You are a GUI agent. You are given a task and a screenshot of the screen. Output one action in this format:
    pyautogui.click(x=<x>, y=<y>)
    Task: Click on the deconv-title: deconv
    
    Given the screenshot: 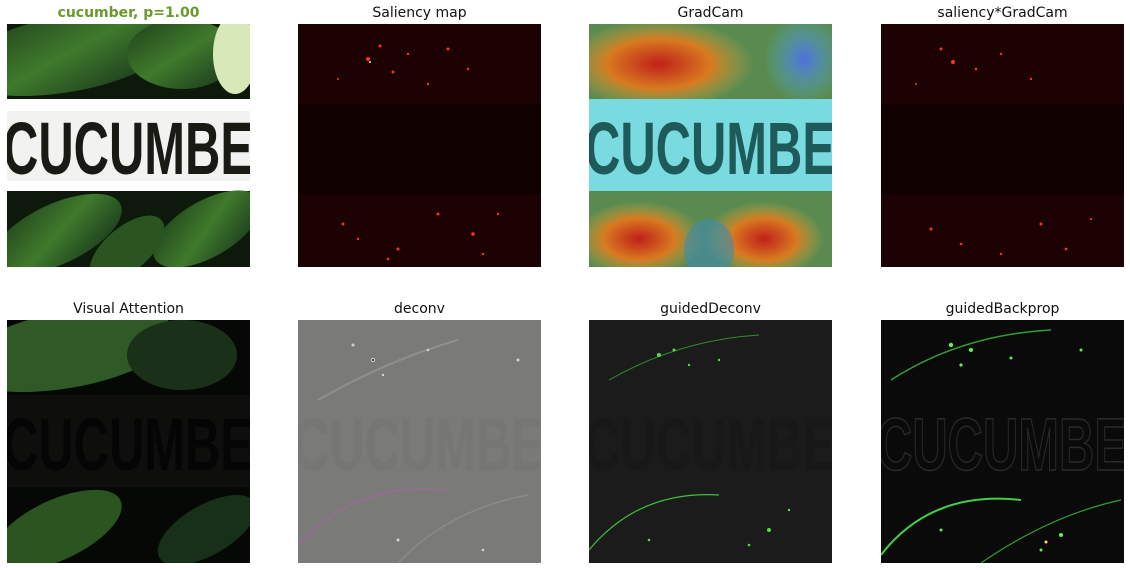 What is the action you would take?
    pyautogui.click(x=419, y=309)
    